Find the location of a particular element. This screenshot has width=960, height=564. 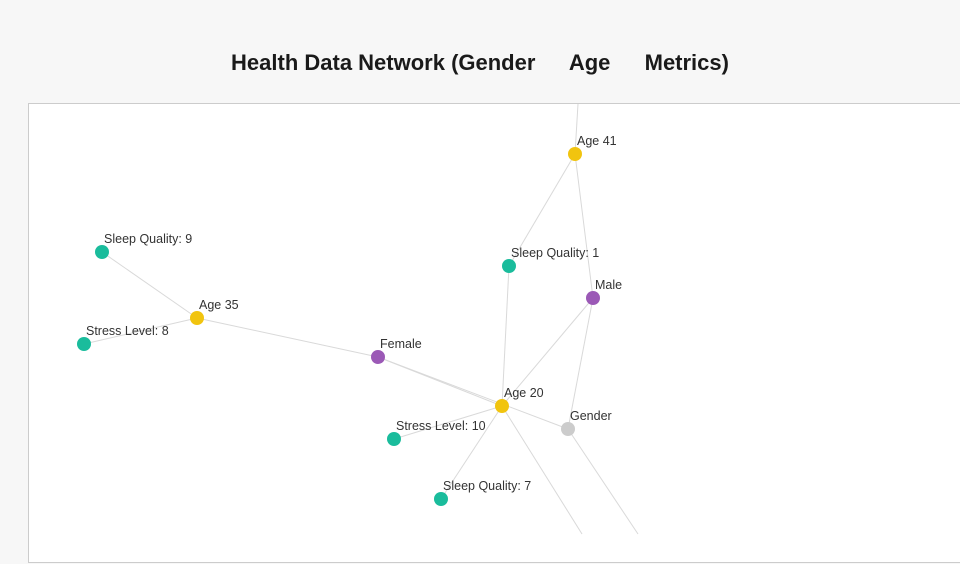

edge-age-41--male is located at coordinates (584, 226).